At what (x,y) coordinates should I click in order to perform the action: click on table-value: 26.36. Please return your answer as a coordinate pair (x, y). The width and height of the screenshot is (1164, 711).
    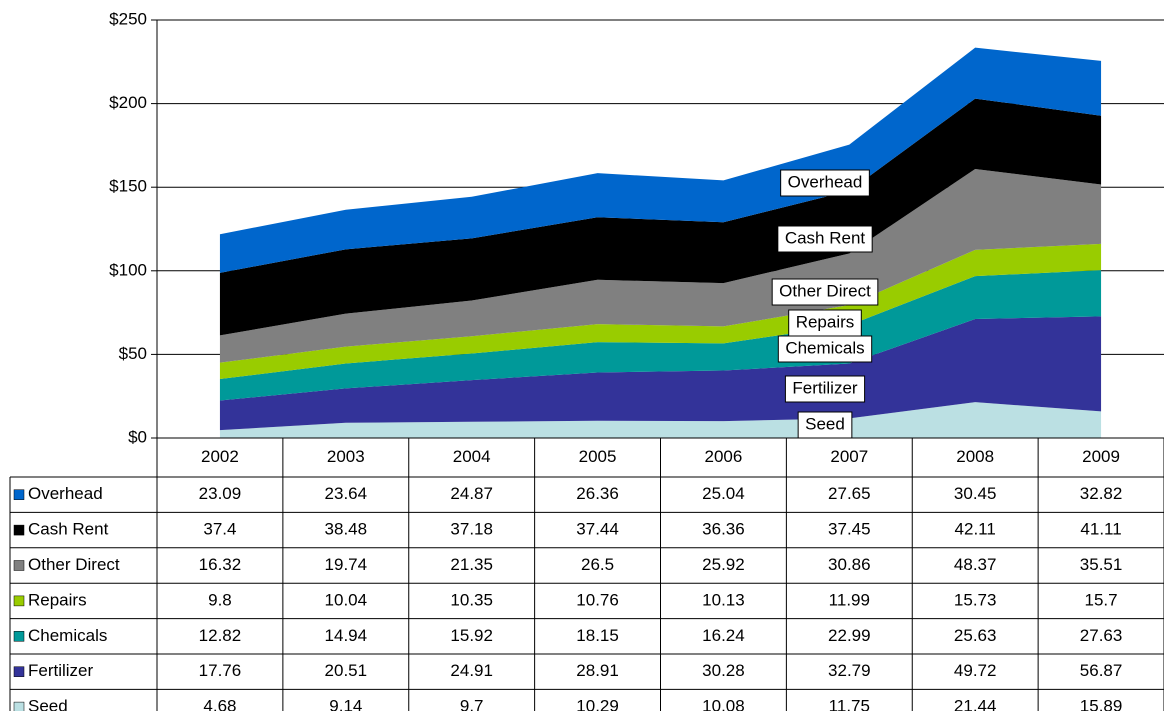
    Looking at the image, I should click on (597, 493).